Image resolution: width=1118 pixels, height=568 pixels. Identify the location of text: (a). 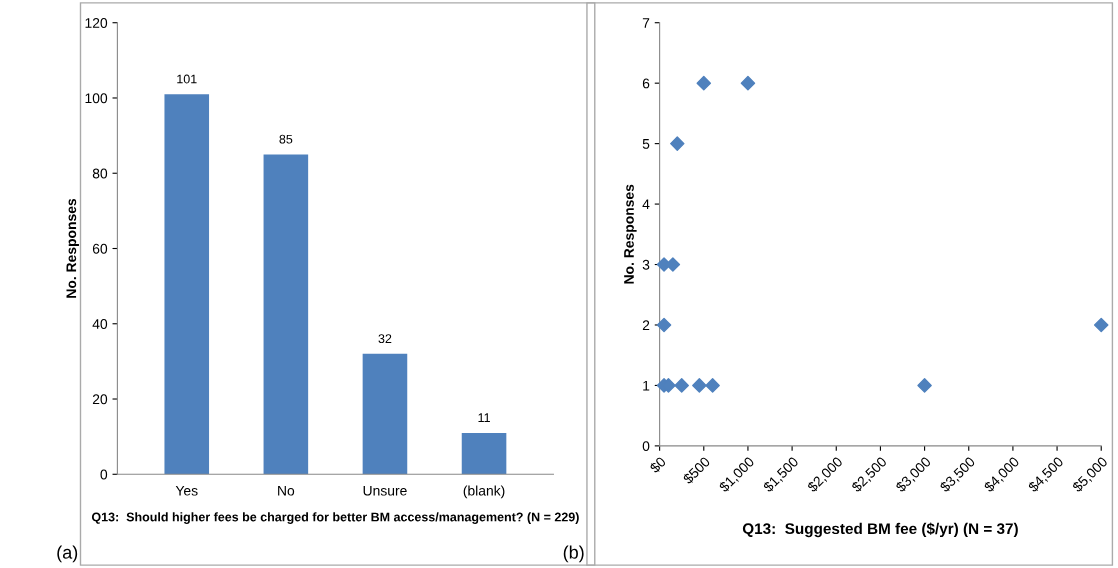
(67, 554).